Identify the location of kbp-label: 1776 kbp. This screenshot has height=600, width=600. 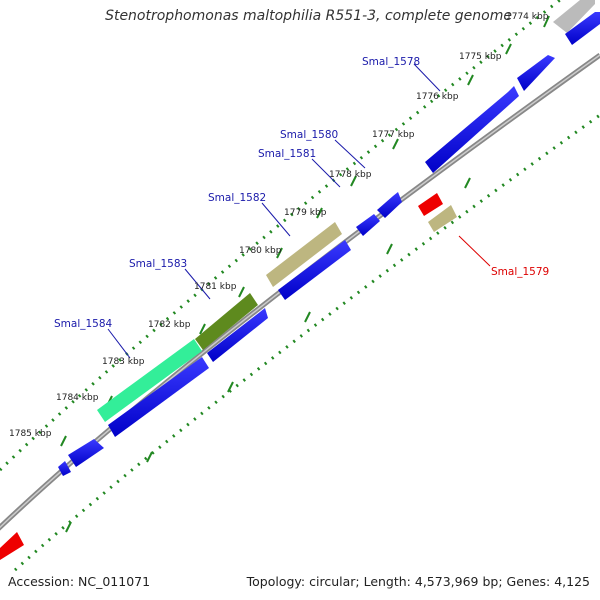
(437, 97).